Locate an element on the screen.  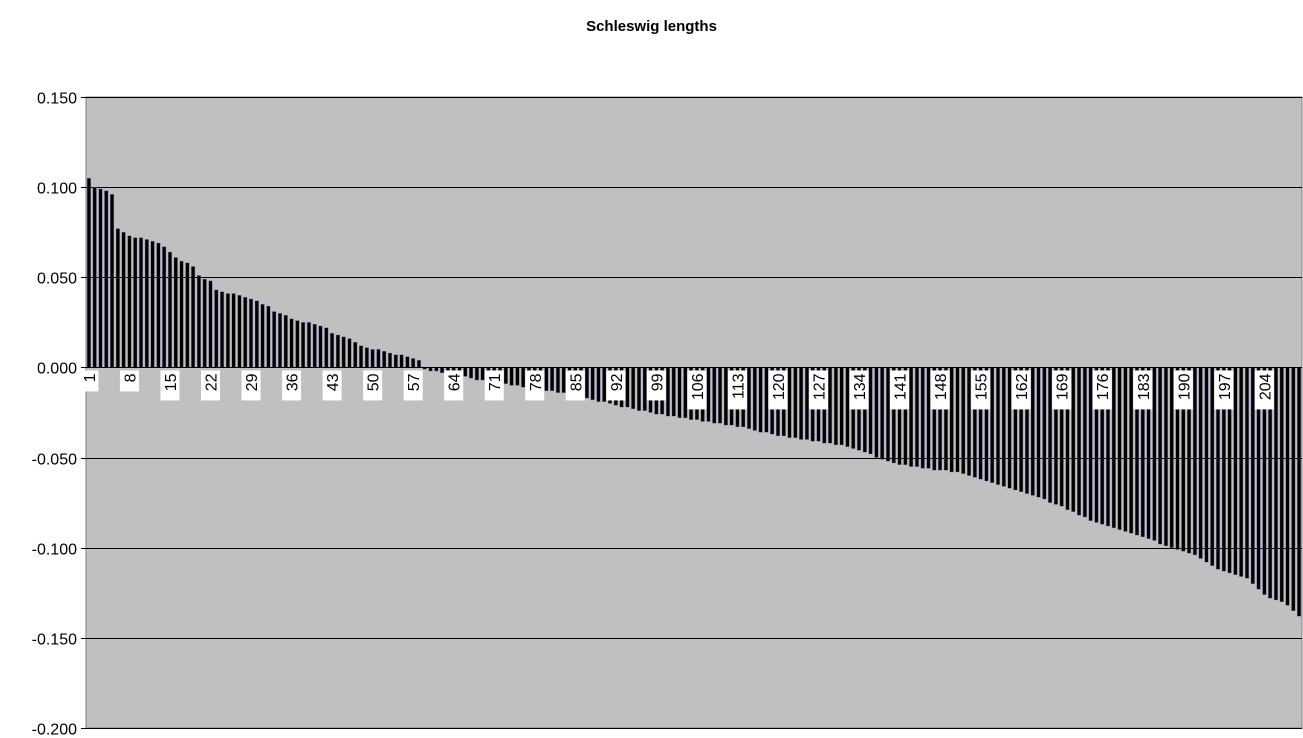
x-tick: 141 is located at coordinates (900, 390).